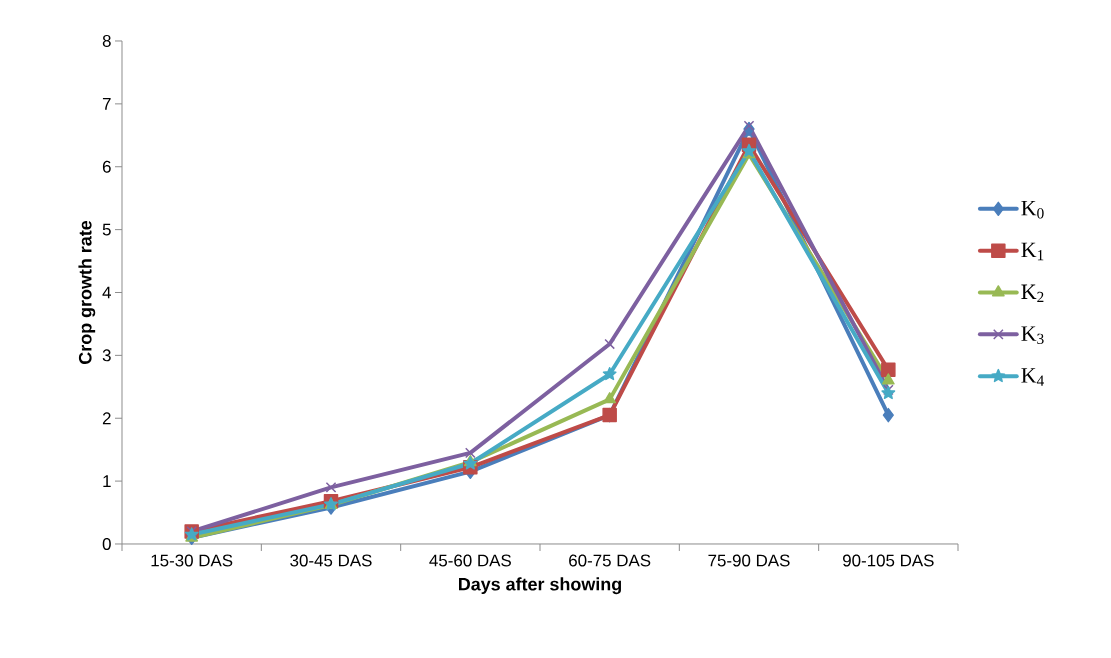 This screenshot has height=658, width=1111. What do you see at coordinates (1033, 377) in the screenshot?
I see `legend-label: K$_{4}$` at bounding box center [1033, 377].